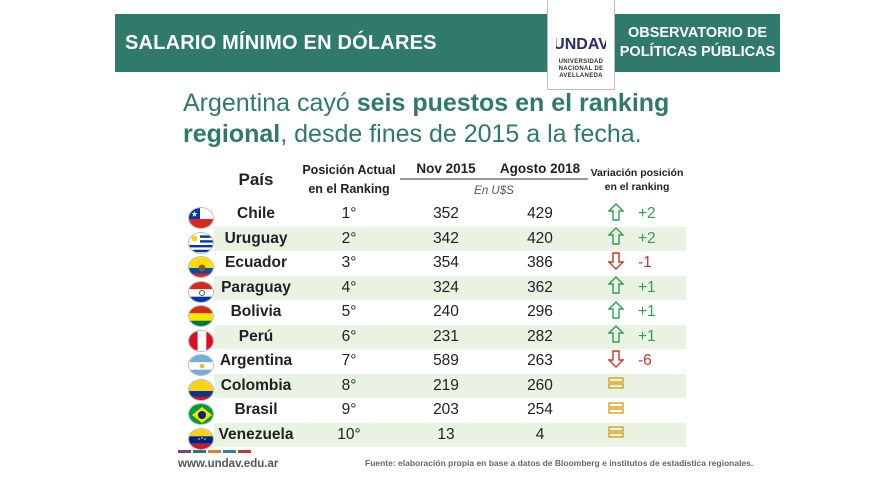 This screenshot has height=495, width=880. Describe the element at coordinates (228, 464) in the screenshot. I see `footer-url: www.undav.edu.ar` at that location.